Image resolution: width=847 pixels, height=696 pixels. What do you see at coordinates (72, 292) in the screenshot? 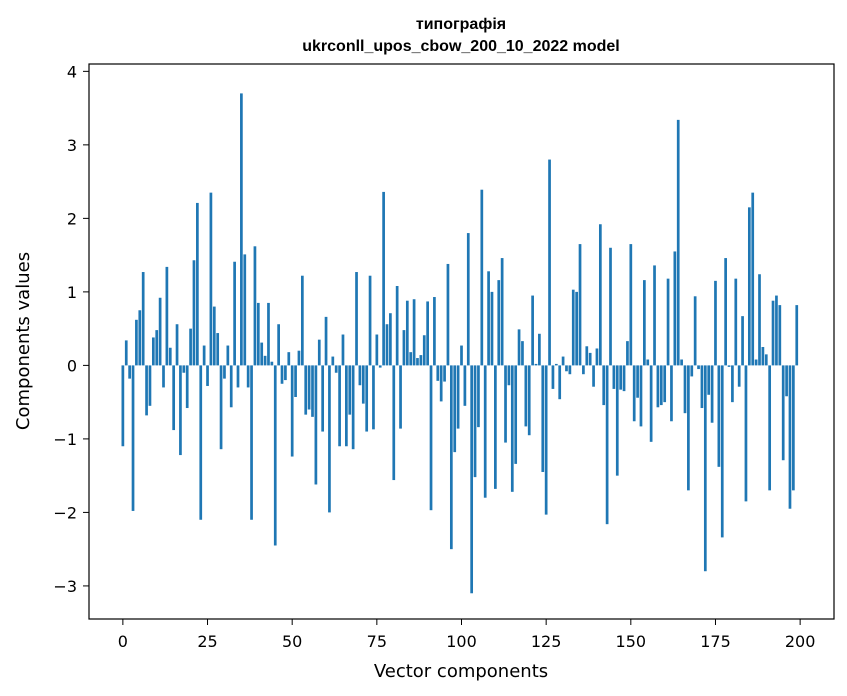
I see `y-tick-label: 1` at bounding box center [72, 292].